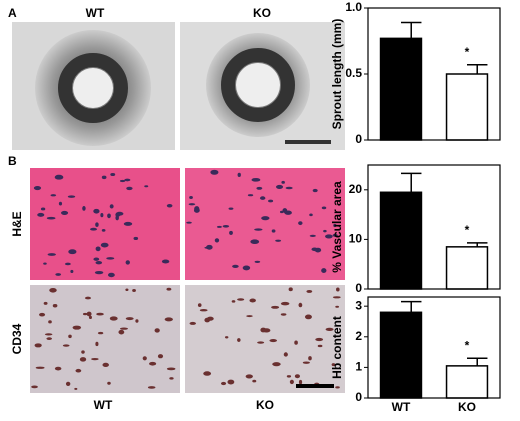 This screenshot has width=520, height=421. Describe the element at coordinates (358, 305) in the screenshot. I see `y-tick-label: 3` at that location.